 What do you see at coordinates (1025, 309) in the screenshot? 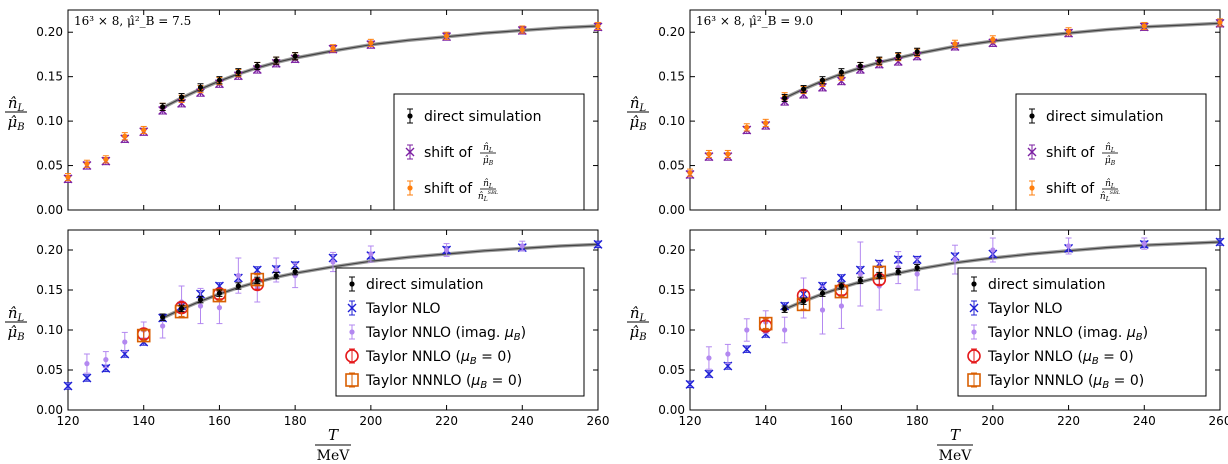
I see `legend-label: Taylor NLO` at bounding box center [1025, 309].